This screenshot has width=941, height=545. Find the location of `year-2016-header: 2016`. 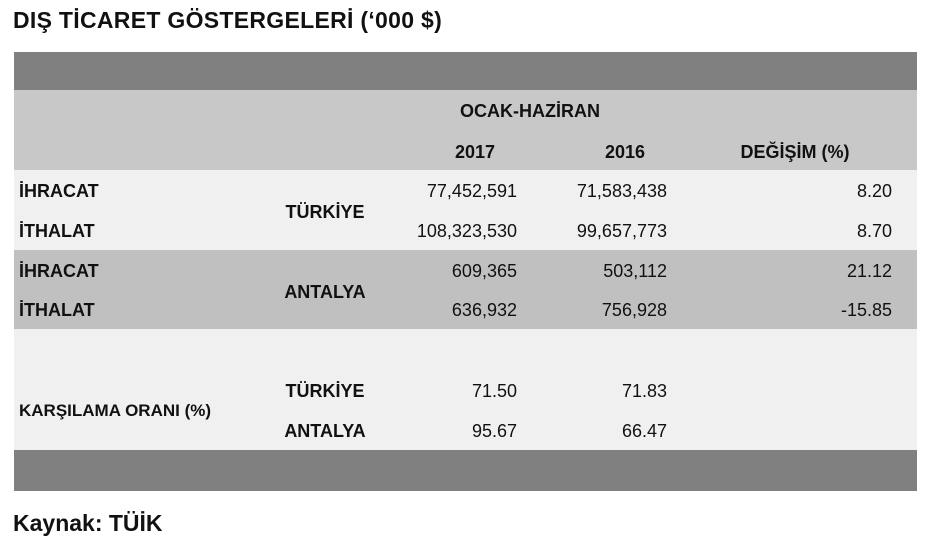

year-2016-header: 2016 is located at coordinates (625, 152).